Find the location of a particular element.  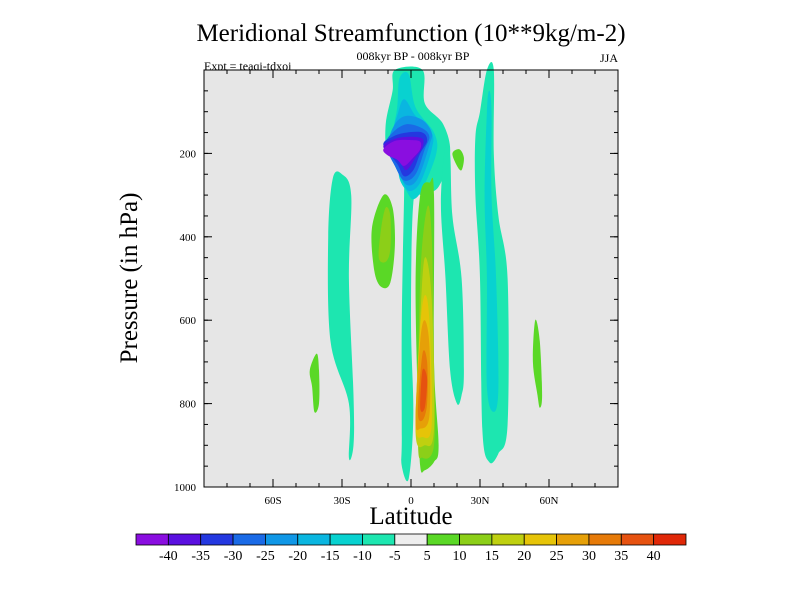

y-tick-label: 400 is located at coordinates (188, 238).